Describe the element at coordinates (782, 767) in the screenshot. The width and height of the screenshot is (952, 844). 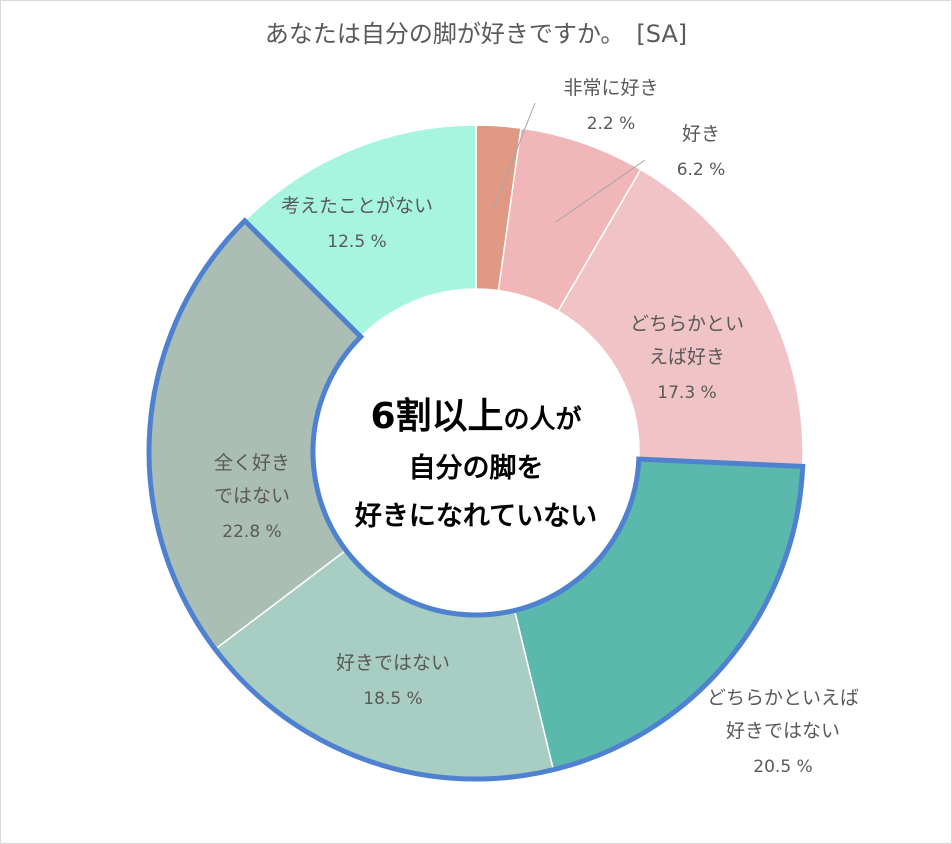
I see `slice-value-label: 20.5 %` at that location.